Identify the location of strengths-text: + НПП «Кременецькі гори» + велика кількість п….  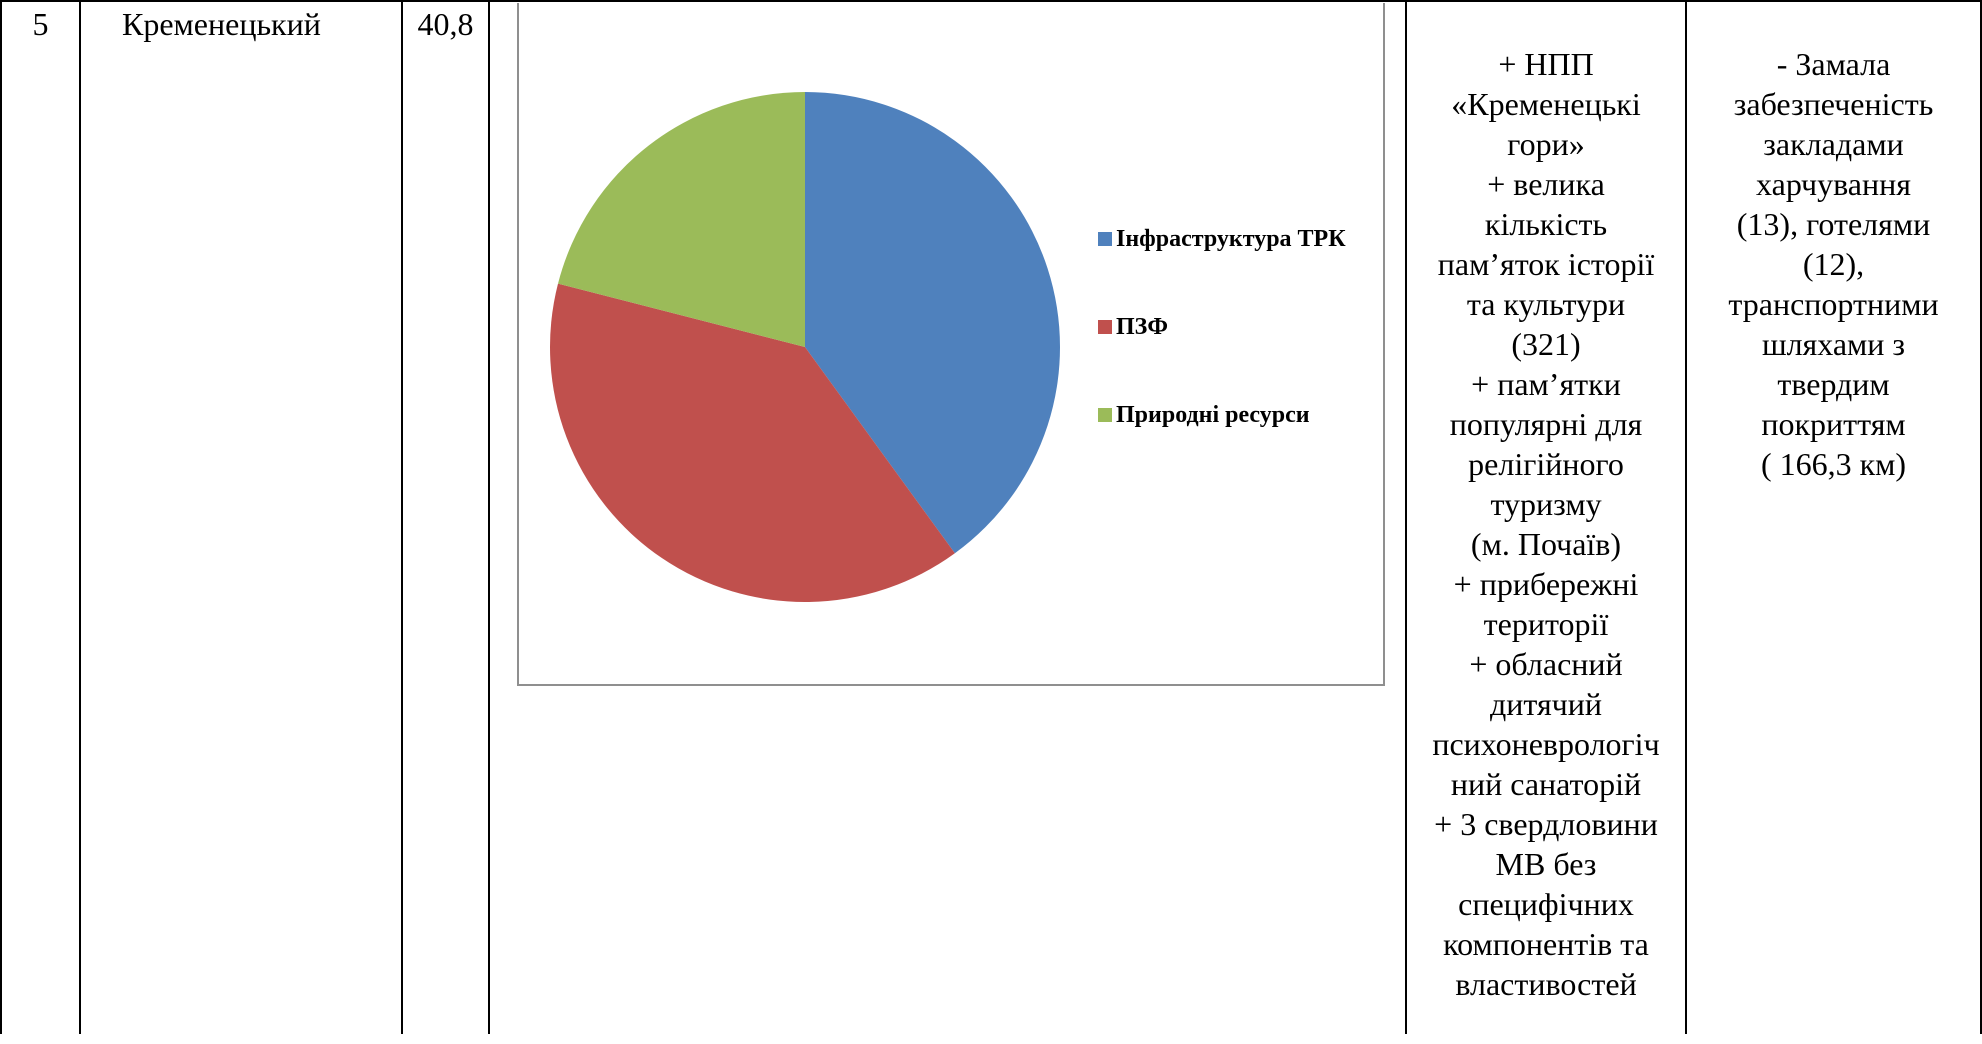
(1546, 524).